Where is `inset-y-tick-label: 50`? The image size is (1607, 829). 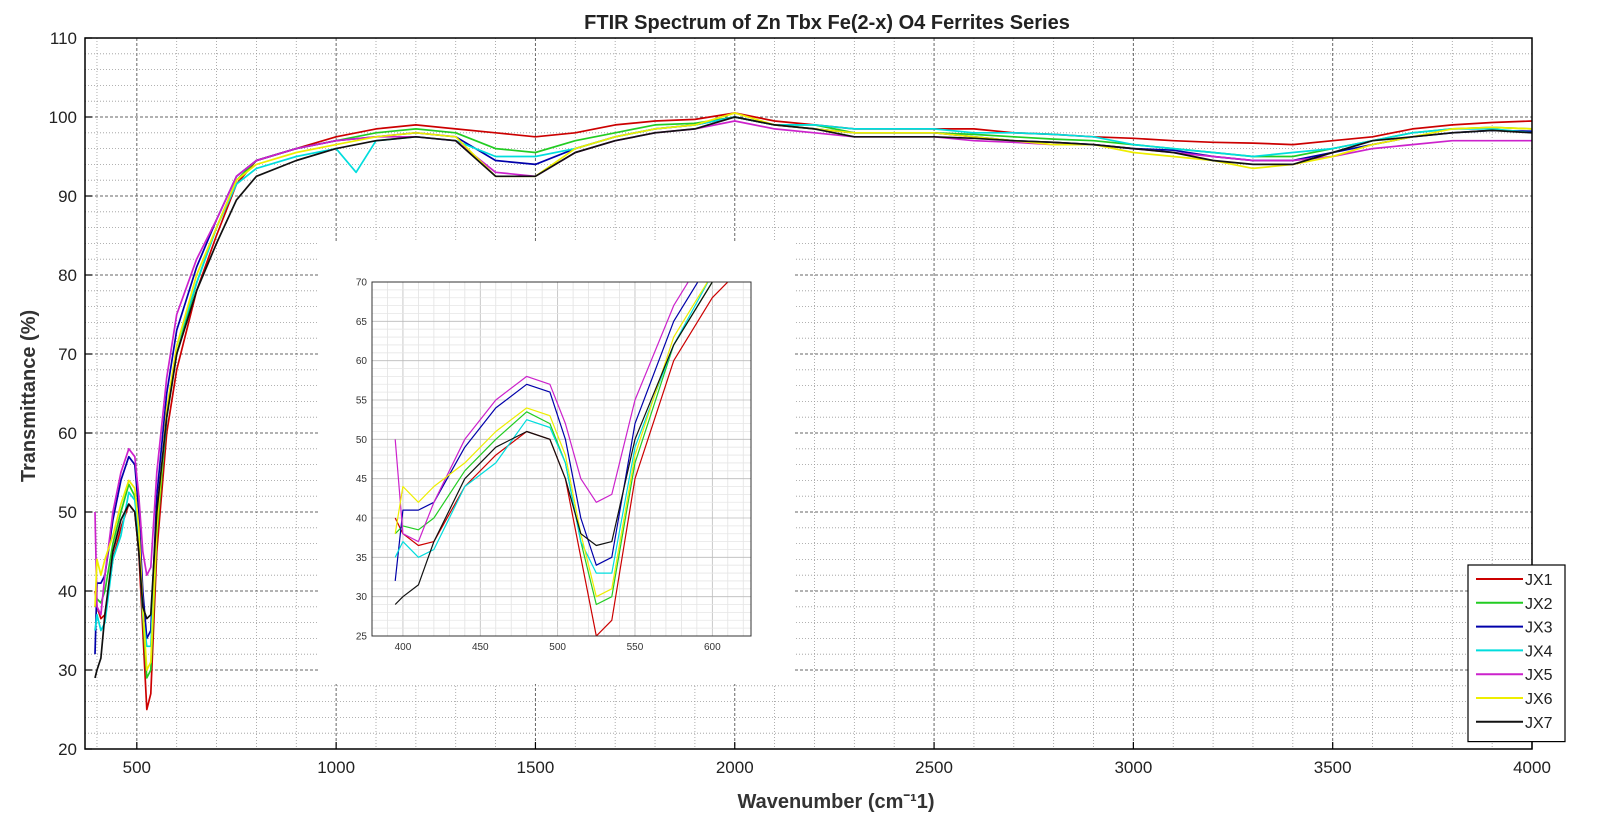
inset-y-tick-label: 50 is located at coordinates (362, 440).